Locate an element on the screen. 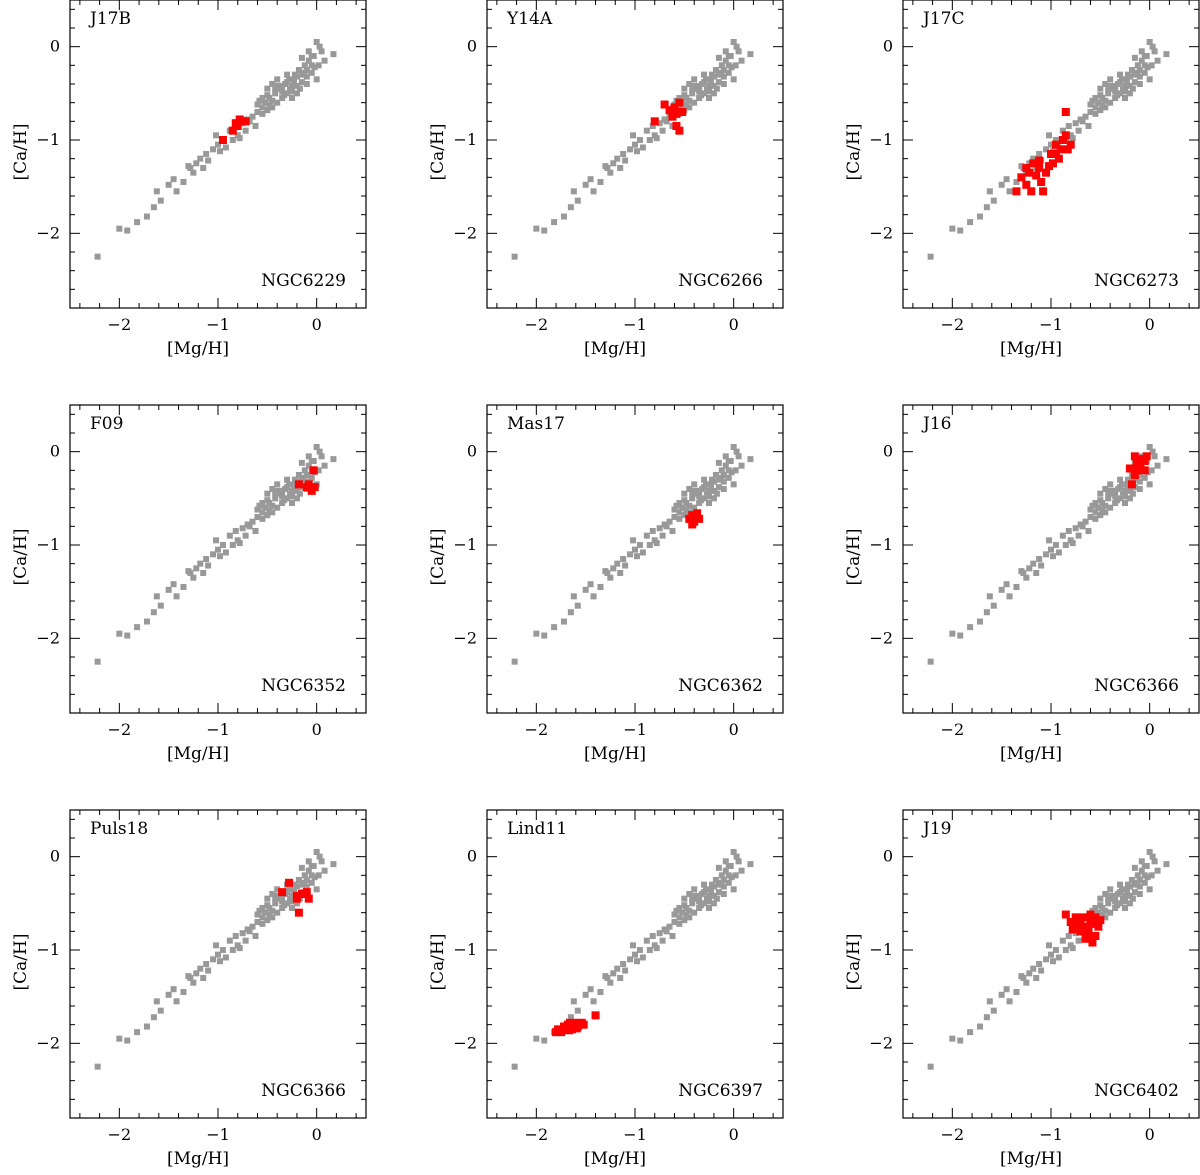 The image size is (1200, 1175). source-label: Puls18 is located at coordinates (119, 829).